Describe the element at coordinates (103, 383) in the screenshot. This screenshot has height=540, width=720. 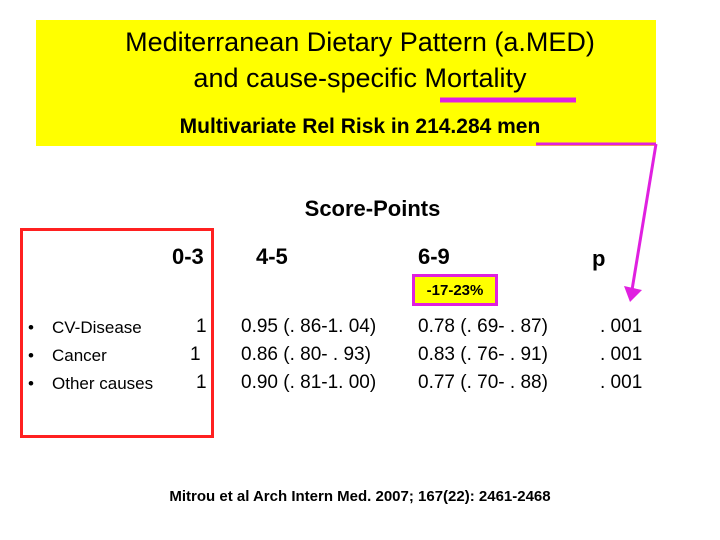
I see `row-label-other-causes: Other causes` at that location.